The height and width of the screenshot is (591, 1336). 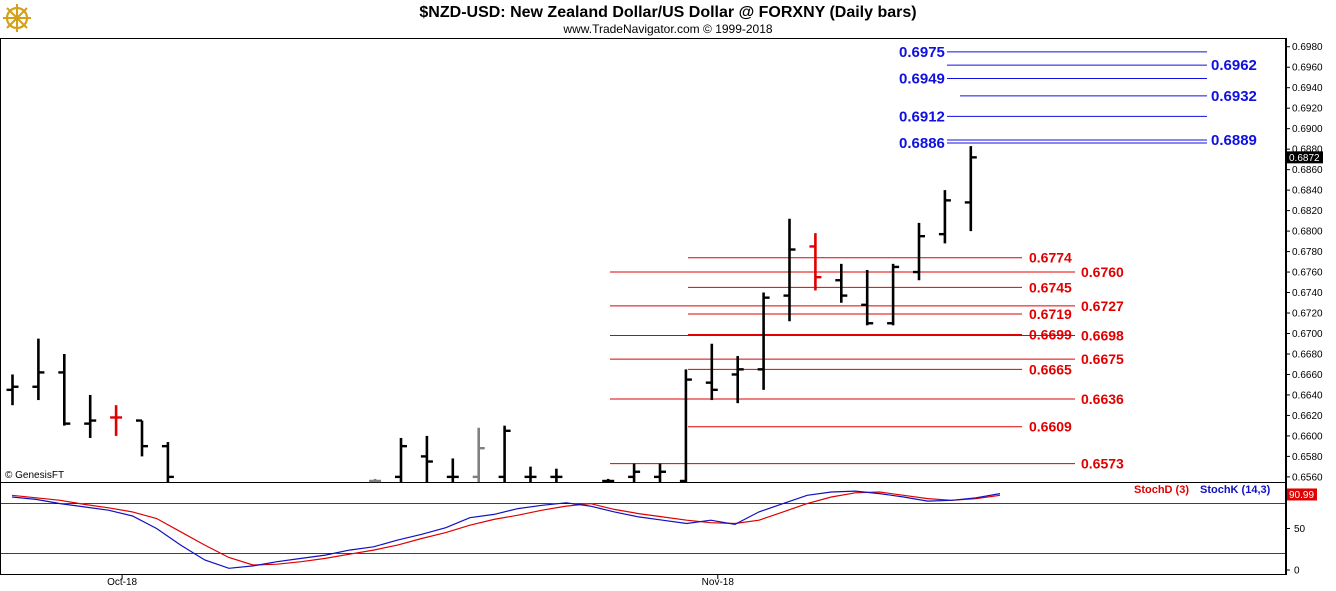 I want to click on stochd-line, so click(x=506, y=528).